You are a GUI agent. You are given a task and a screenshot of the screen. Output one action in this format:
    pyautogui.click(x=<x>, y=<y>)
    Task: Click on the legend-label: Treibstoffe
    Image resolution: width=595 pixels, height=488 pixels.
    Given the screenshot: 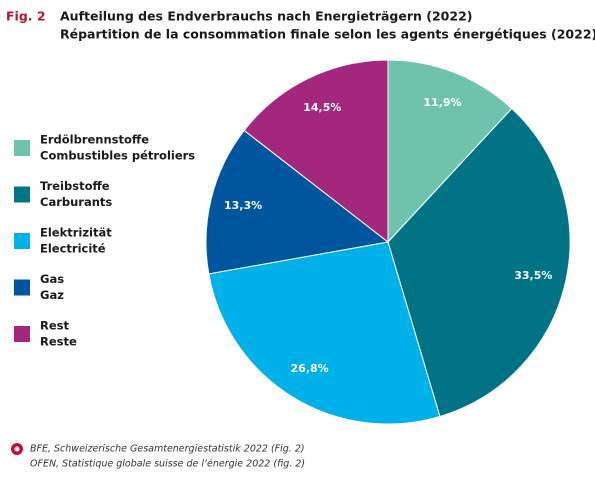 What is the action you would take?
    pyautogui.click(x=75, y=186)
    